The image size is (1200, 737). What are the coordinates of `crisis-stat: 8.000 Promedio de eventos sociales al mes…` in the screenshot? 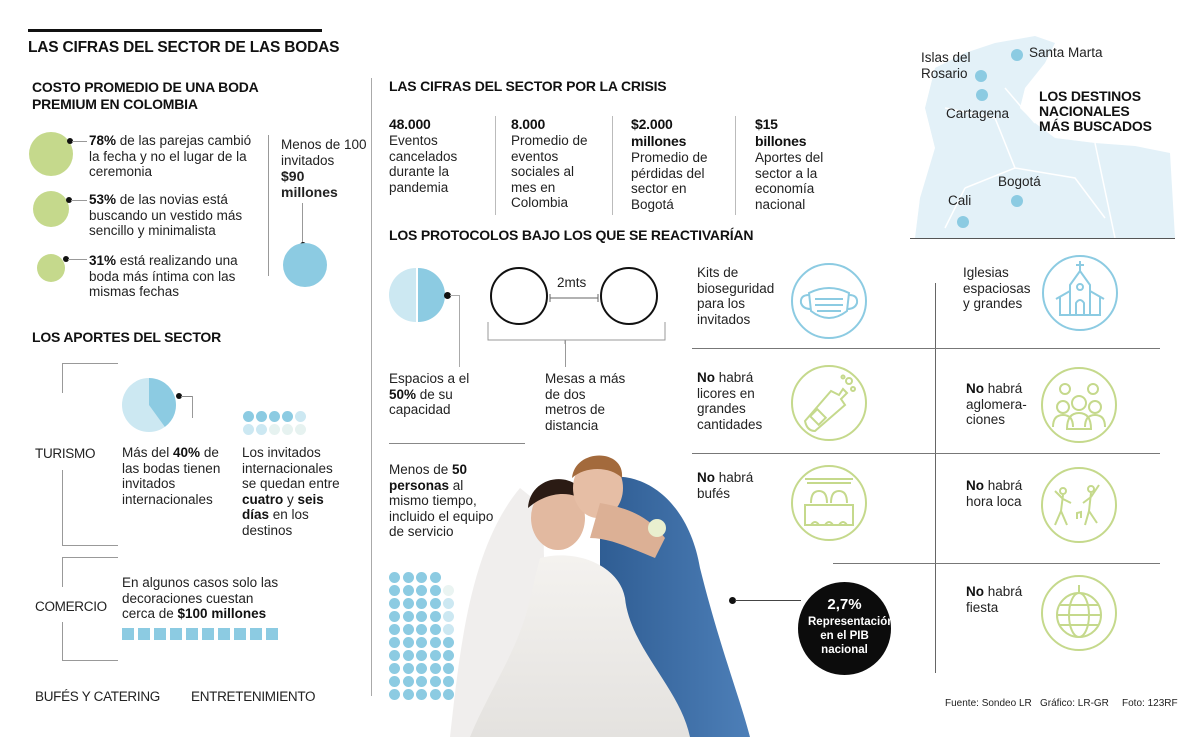 It's located at (549, 163).